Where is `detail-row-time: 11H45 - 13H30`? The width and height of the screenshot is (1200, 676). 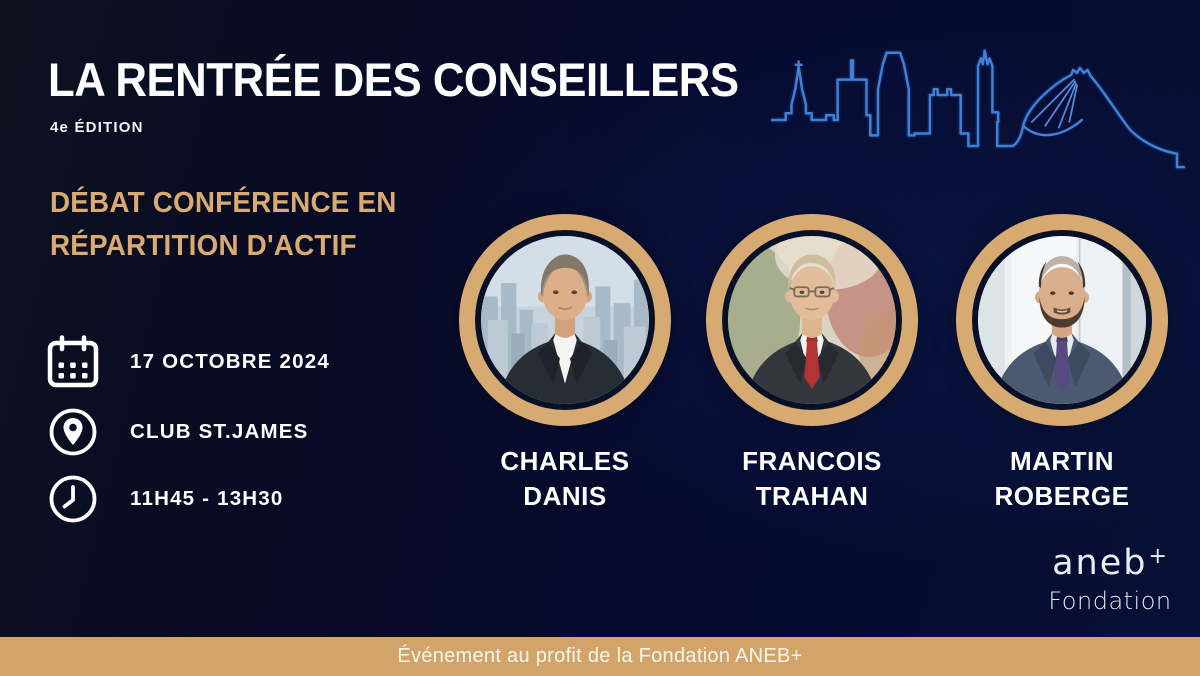 detail-row-time: 11H45 - 13H30 is located at coordinates (187, 499).